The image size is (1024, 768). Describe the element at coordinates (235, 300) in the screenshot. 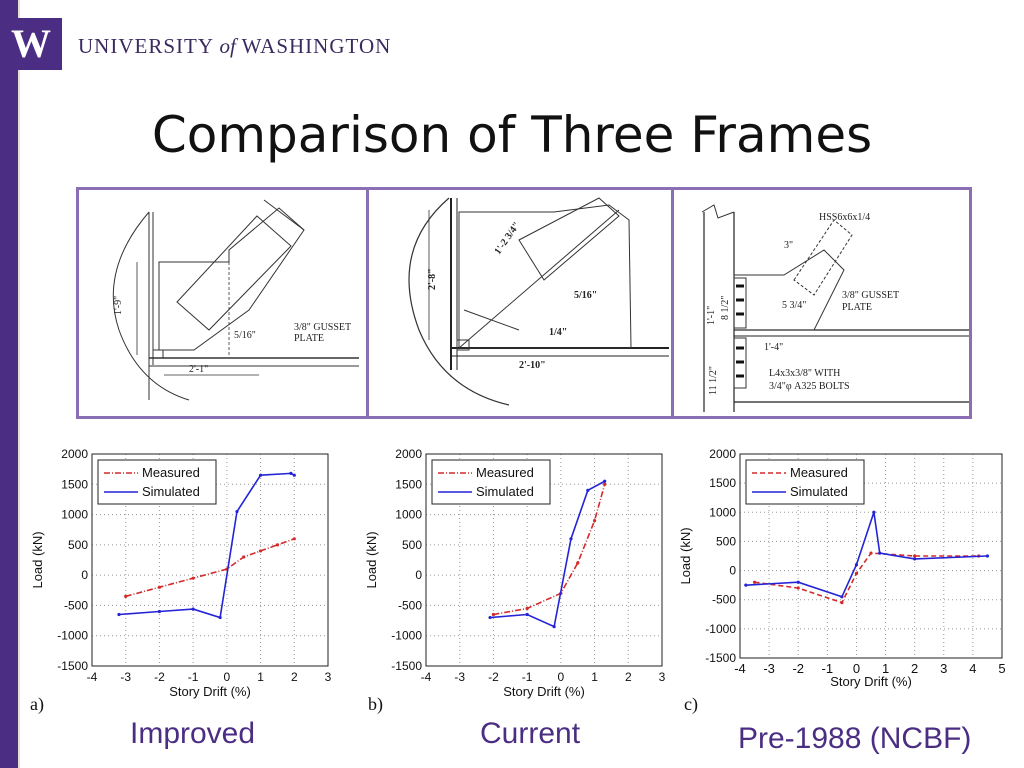

I see `diagram-improved: 1'-9" 2'-1" 5/16" 3/8" GUSSET PLATE` at that location.